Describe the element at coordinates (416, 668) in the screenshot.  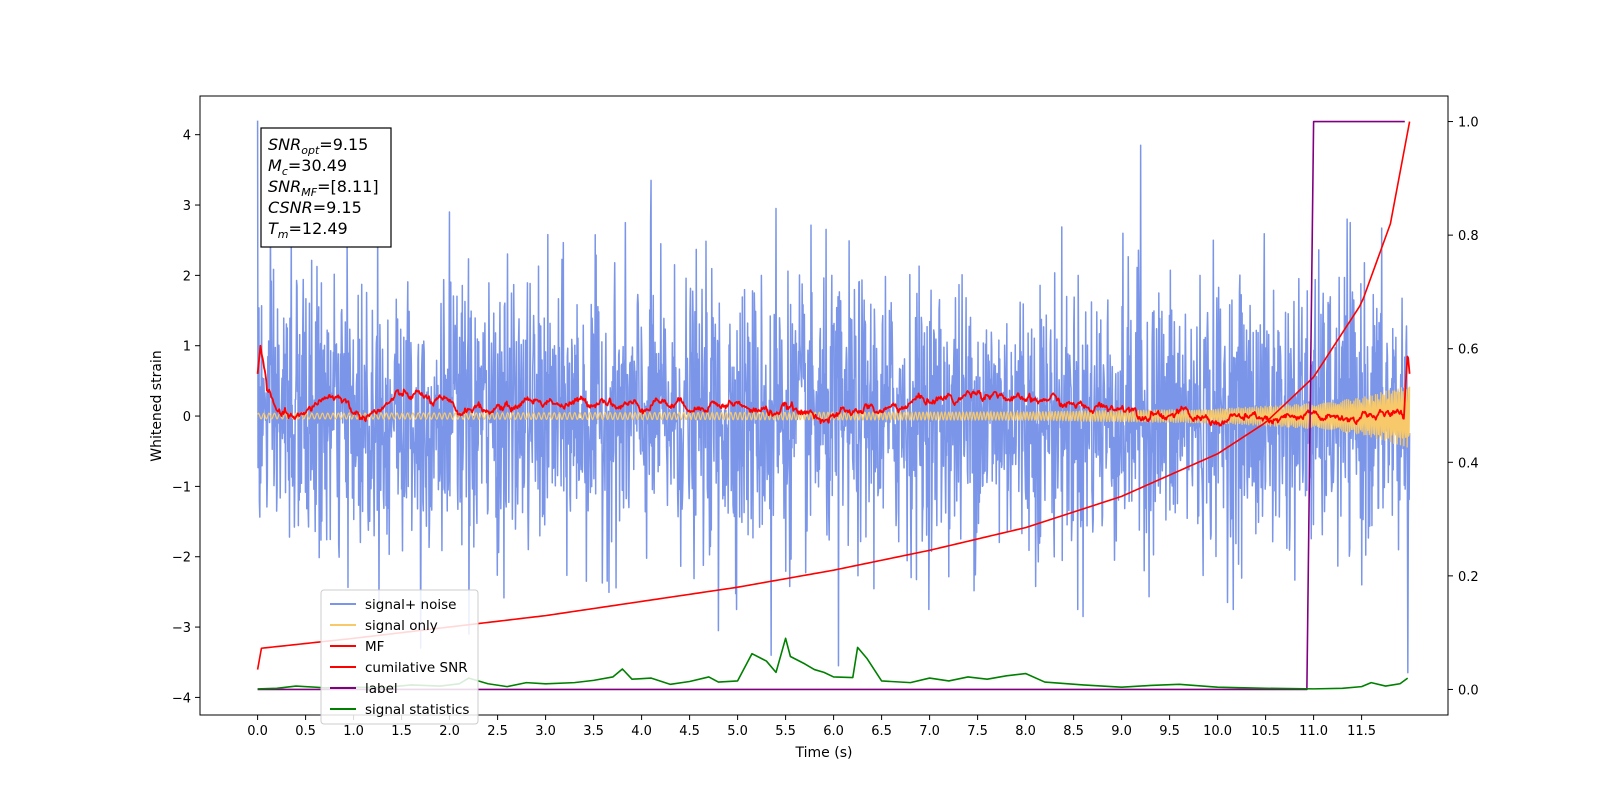
I see `legend-entry: cumilative SNR` at that location.